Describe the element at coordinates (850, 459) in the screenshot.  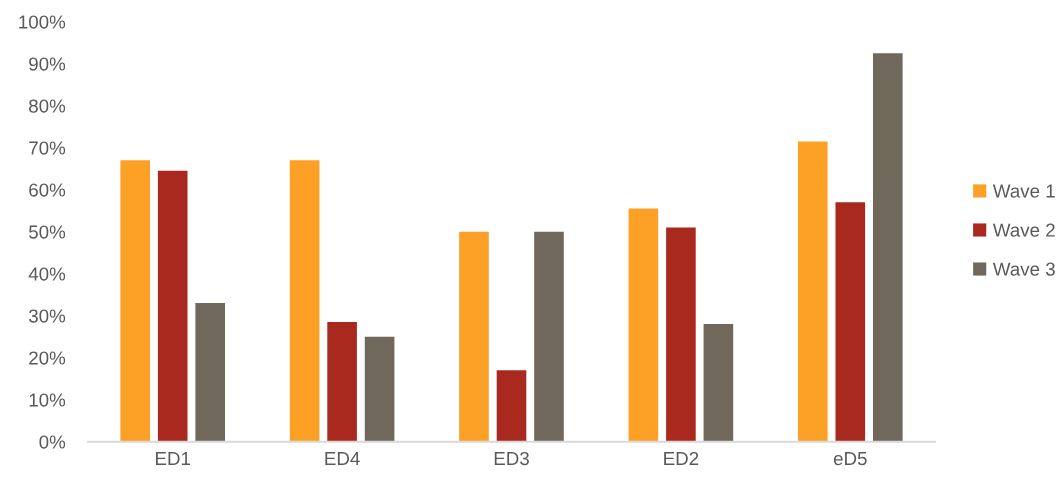
I see `x-tick-label: eD5` at that location.